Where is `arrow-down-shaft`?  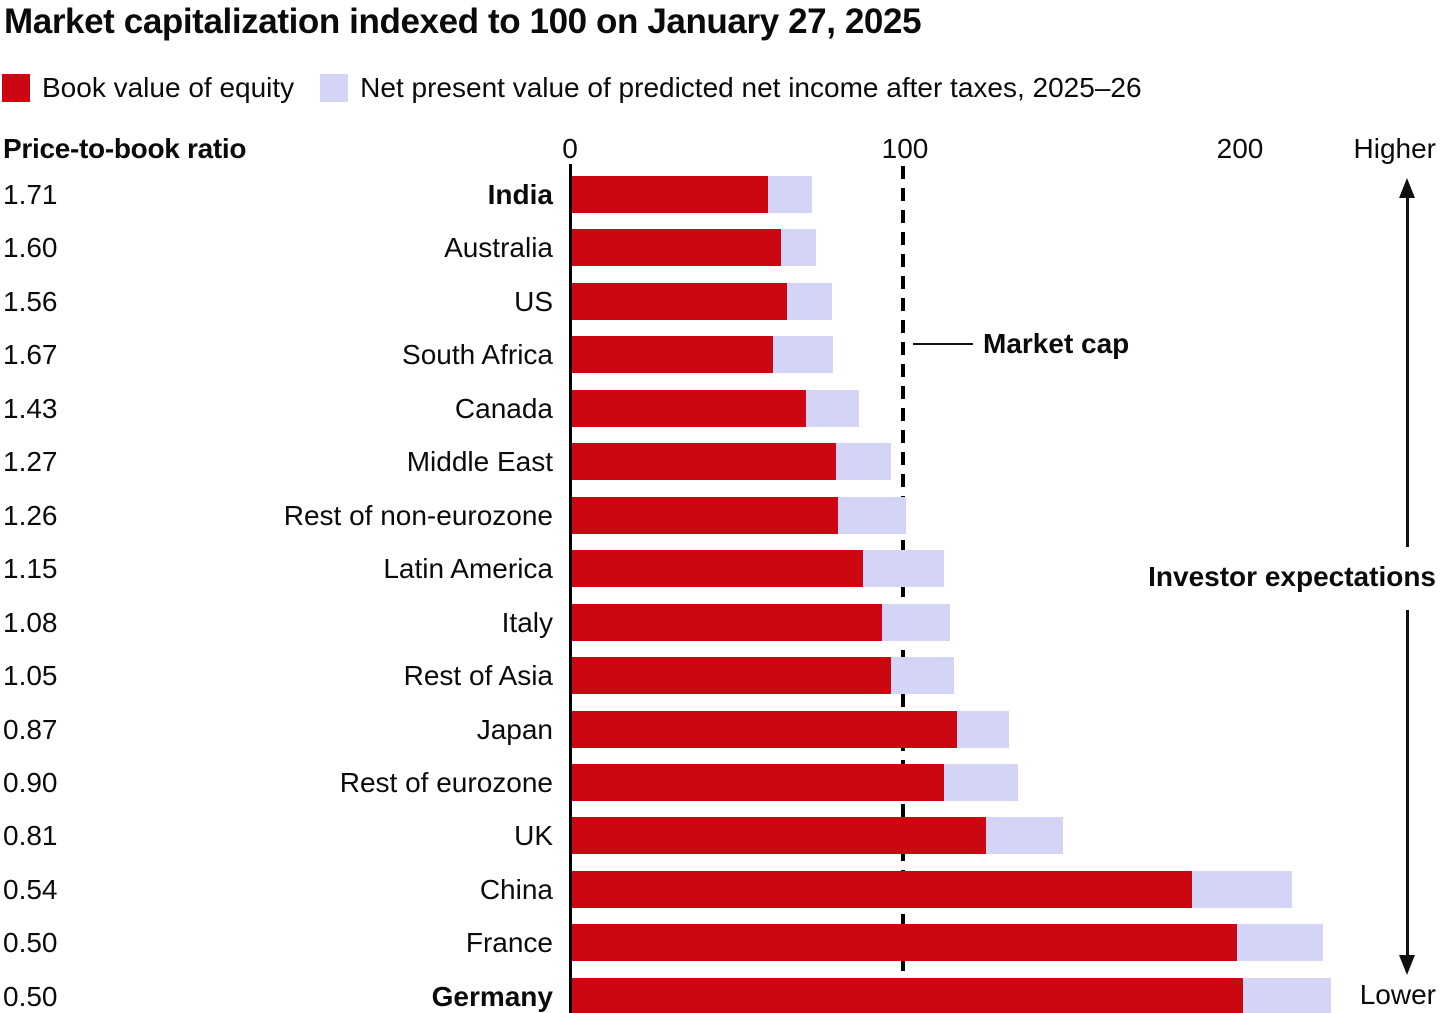 arrow-down-shaft is located at coordinates (1407, 785).